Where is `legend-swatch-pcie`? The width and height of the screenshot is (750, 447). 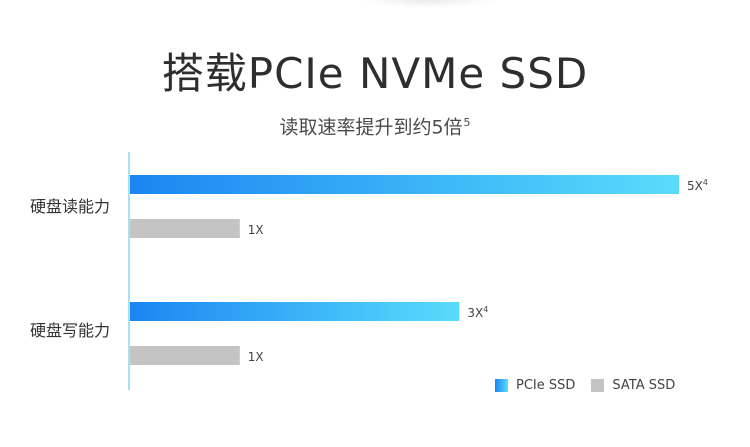 legend-swatch-pcie is located at coordinates (501, 385).